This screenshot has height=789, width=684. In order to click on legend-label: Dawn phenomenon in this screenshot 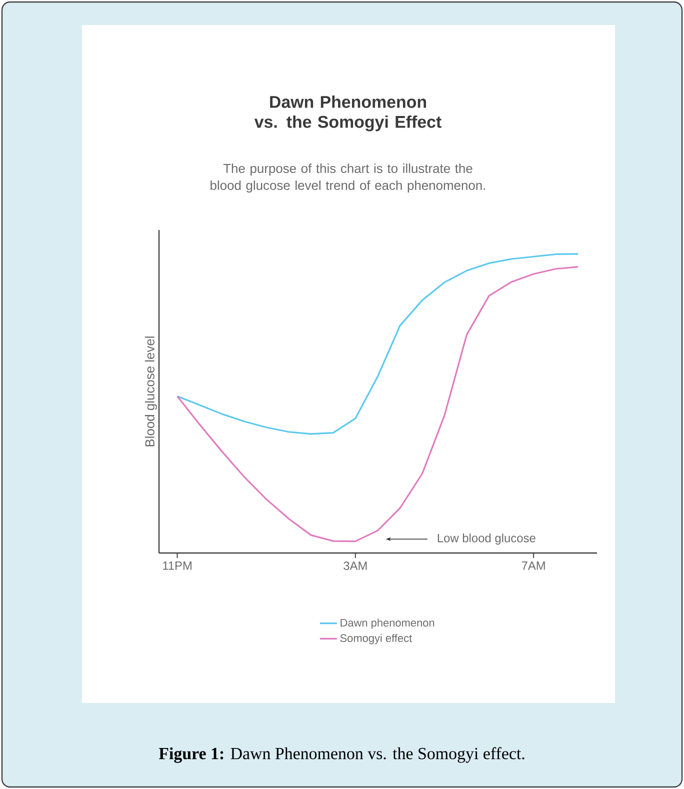, I will do `click(387, 623)`.